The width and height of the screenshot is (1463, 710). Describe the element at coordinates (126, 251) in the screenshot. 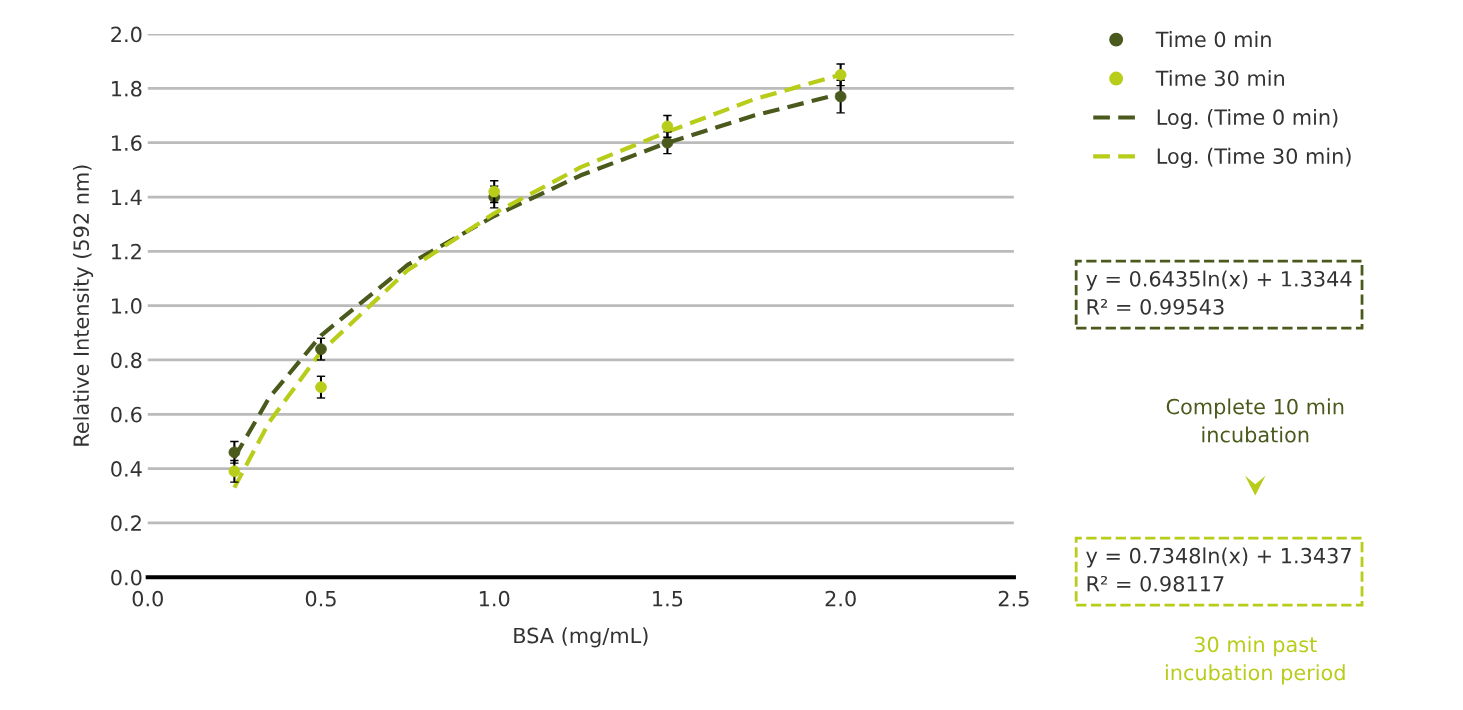

I see `y-tick-label: 1.2` at that location.